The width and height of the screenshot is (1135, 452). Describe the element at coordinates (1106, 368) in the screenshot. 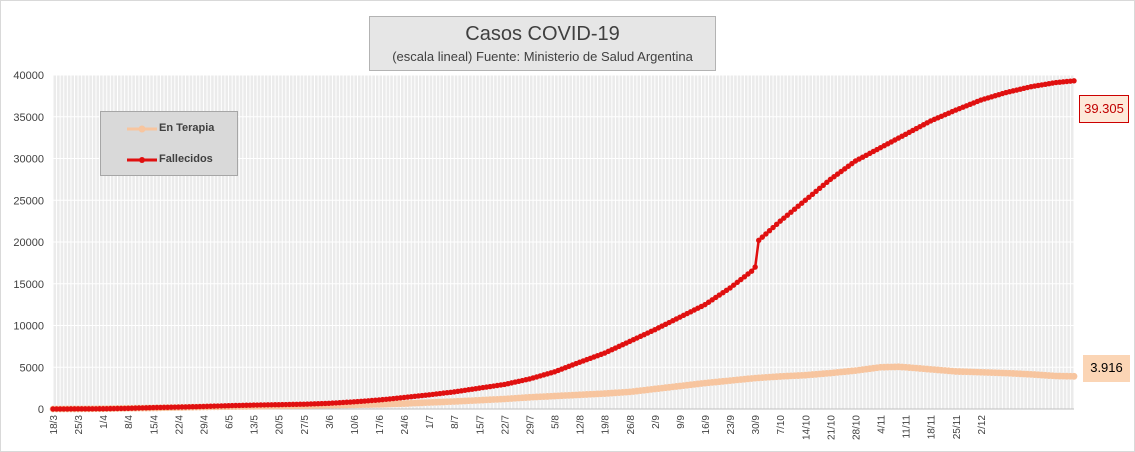

I see `en-terapia-final-value: 3.916` at that location.